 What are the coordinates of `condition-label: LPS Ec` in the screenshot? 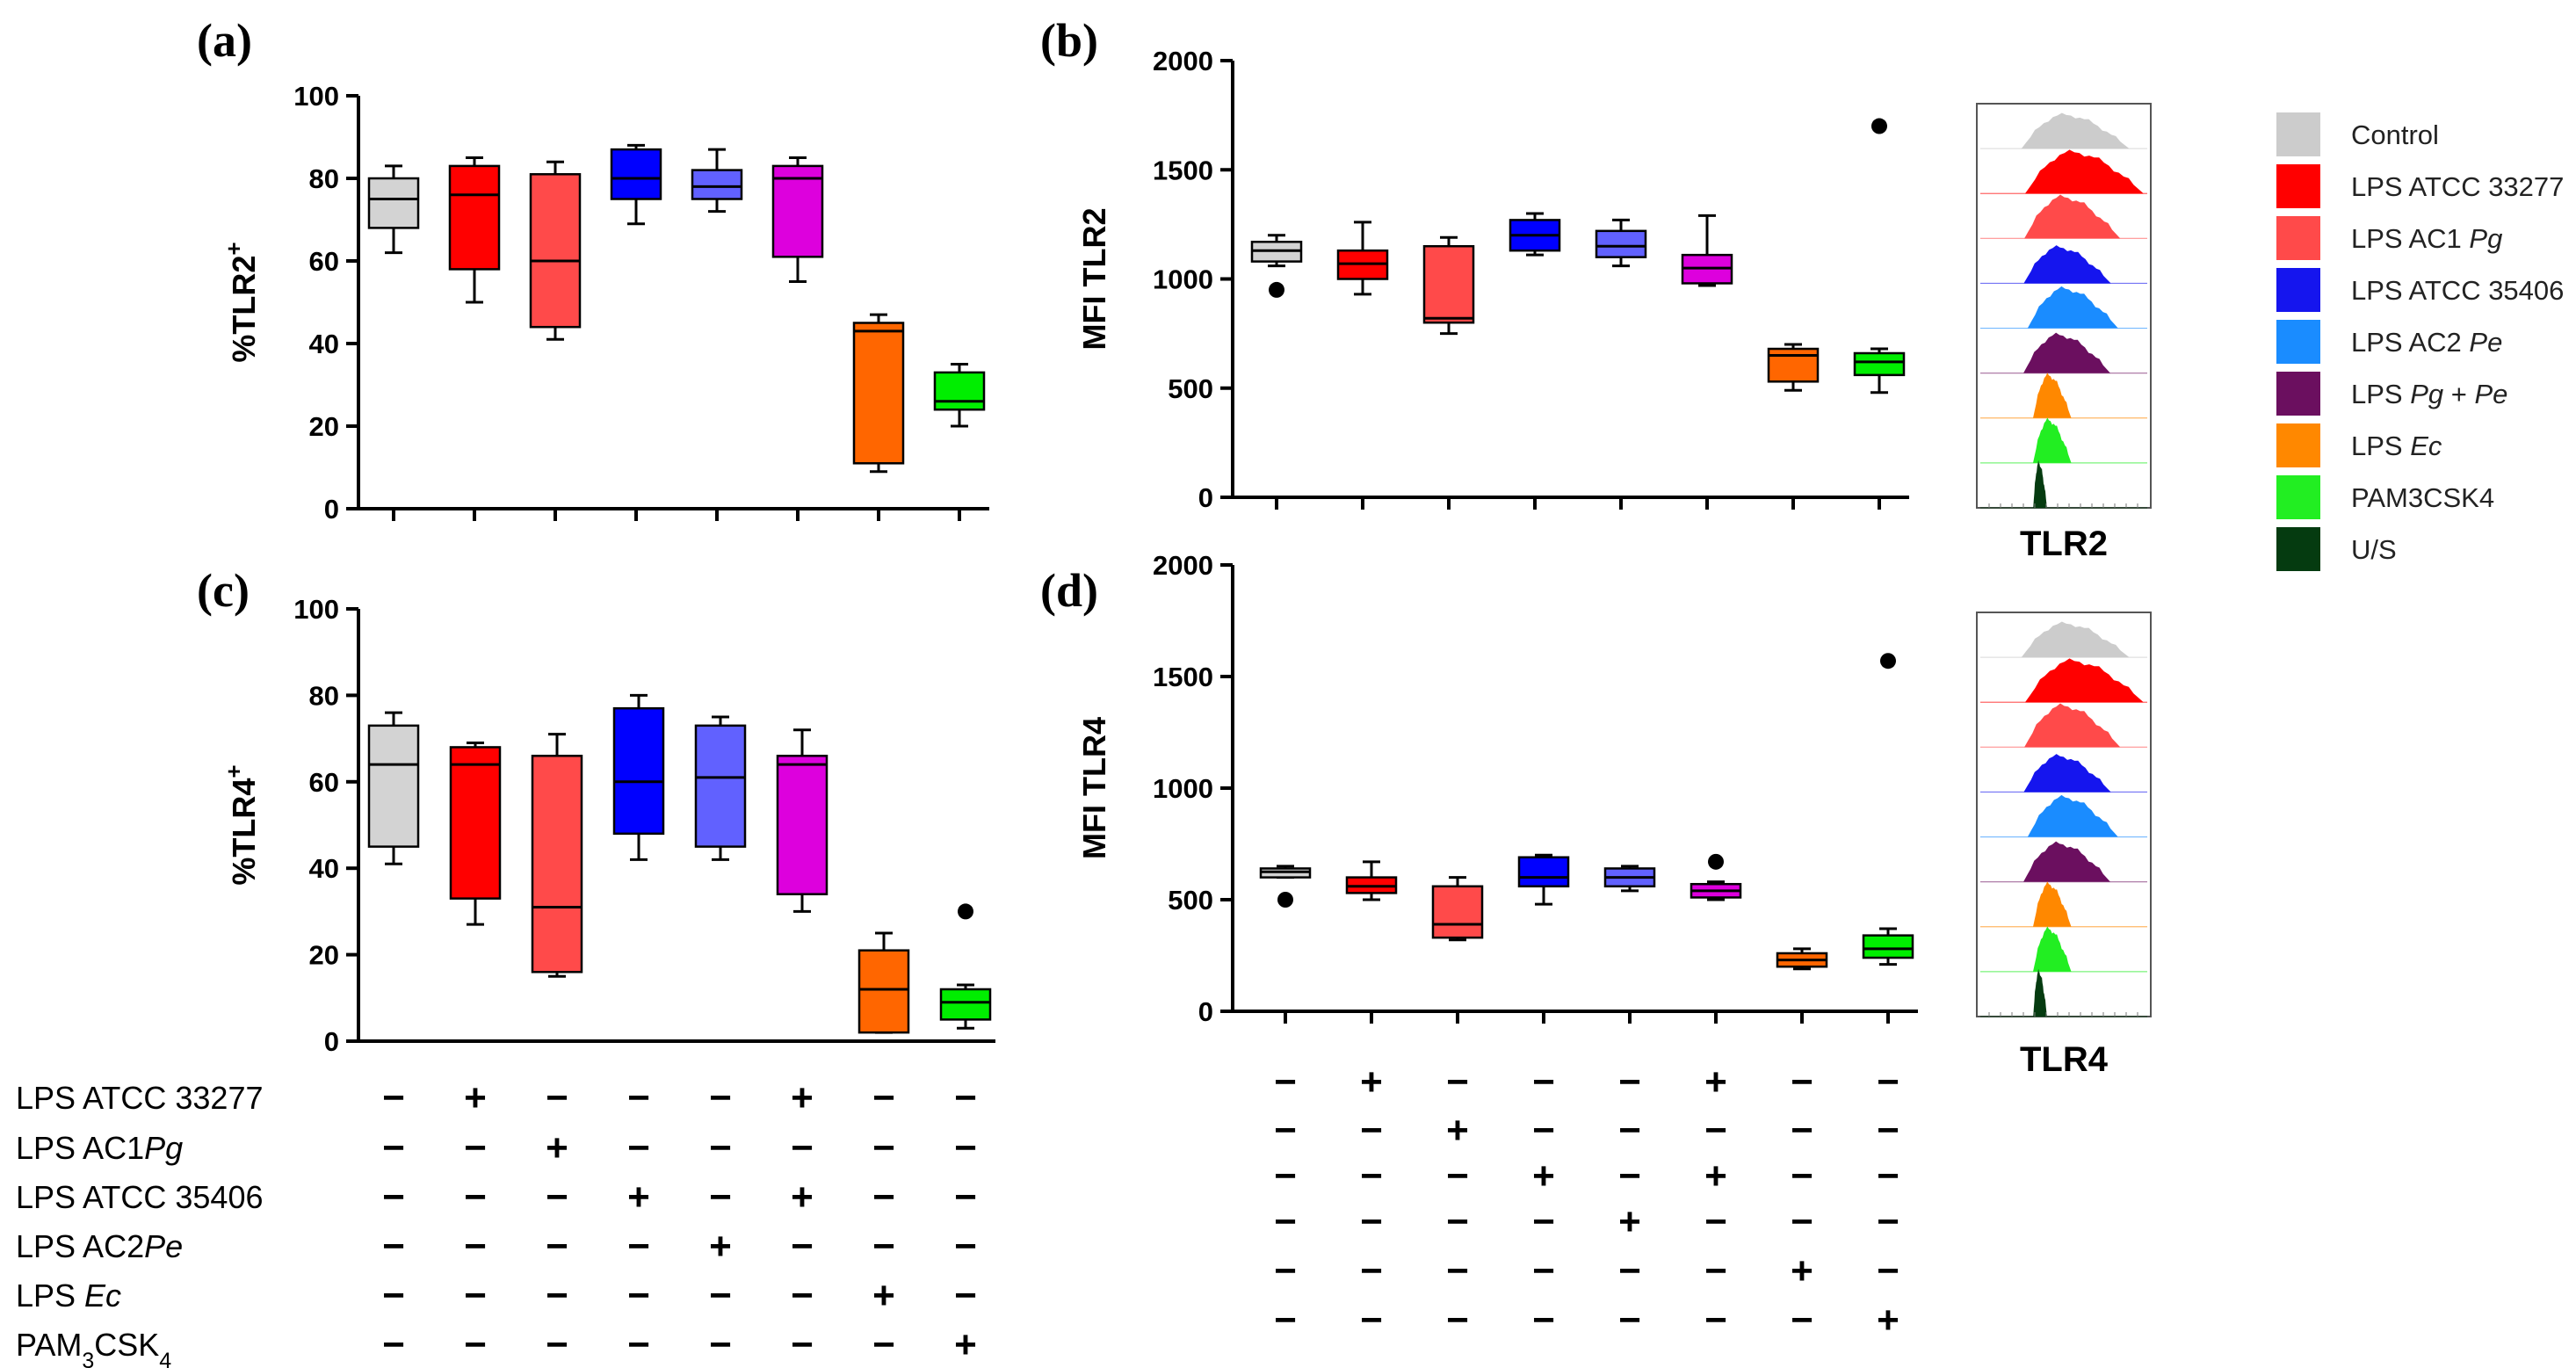 It's located at (68, 1296).